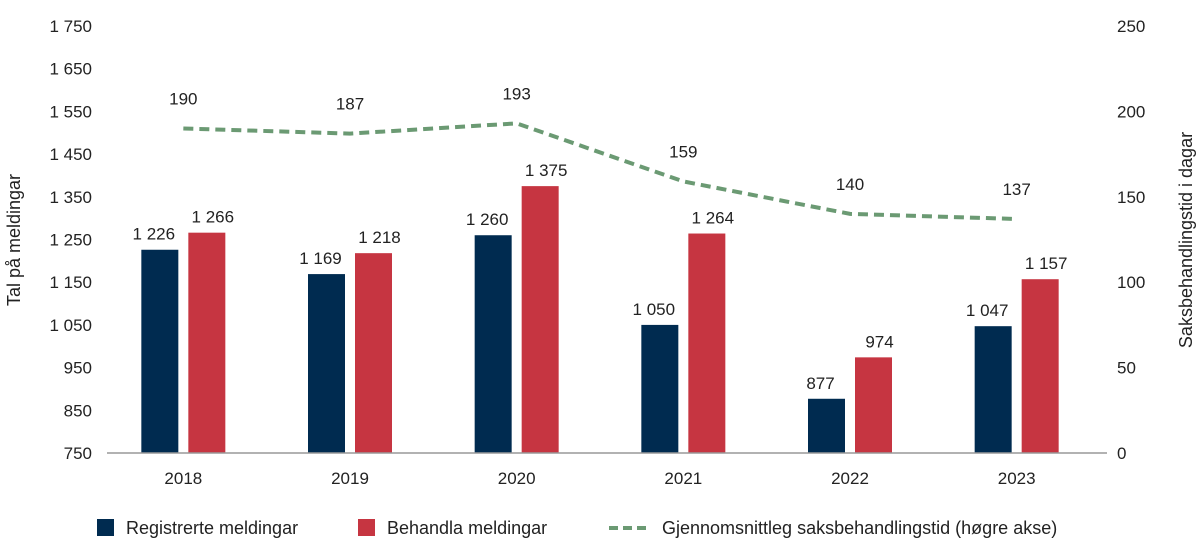 This screenshot has width=1200, height=558. What do you see at coordinates (660, 388) in the screenshot?
I see `bar-registrerte-2021` at bounding box center [660, 388].